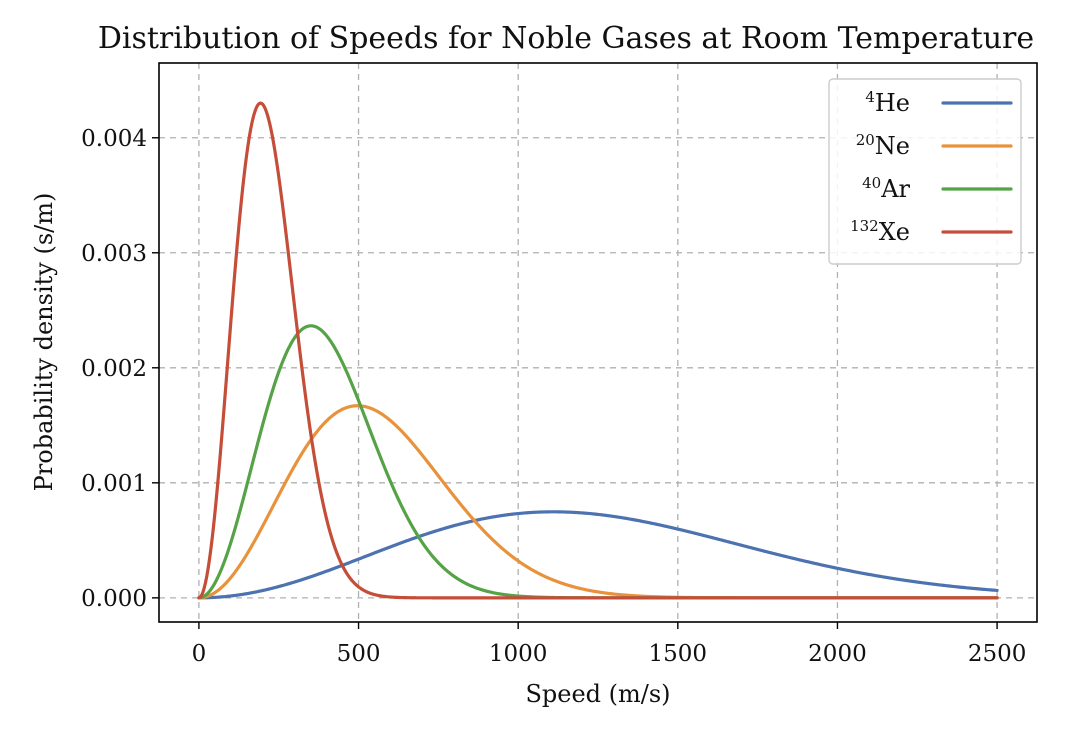 Image resolution: width=1080 pixels, height=740 pixels. What do you see at coordinates (114, 254) in the screenshot?
I see `y-tick-label: 0.003` at bounding box center [114, 254].